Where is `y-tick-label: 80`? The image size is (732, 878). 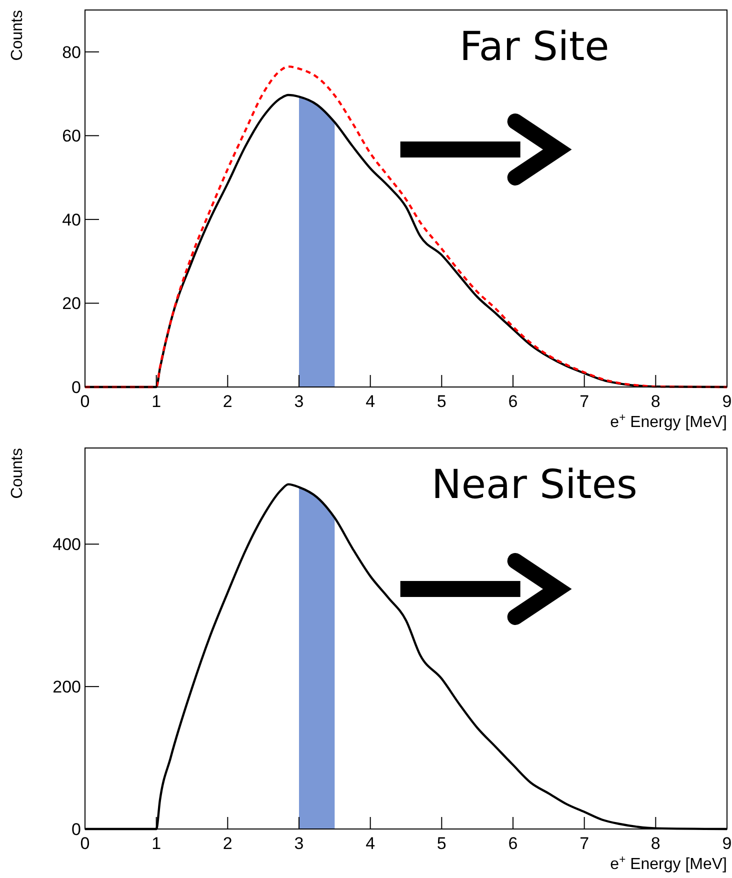
y-tick-label: 80 is located at coordinates (71, 52).